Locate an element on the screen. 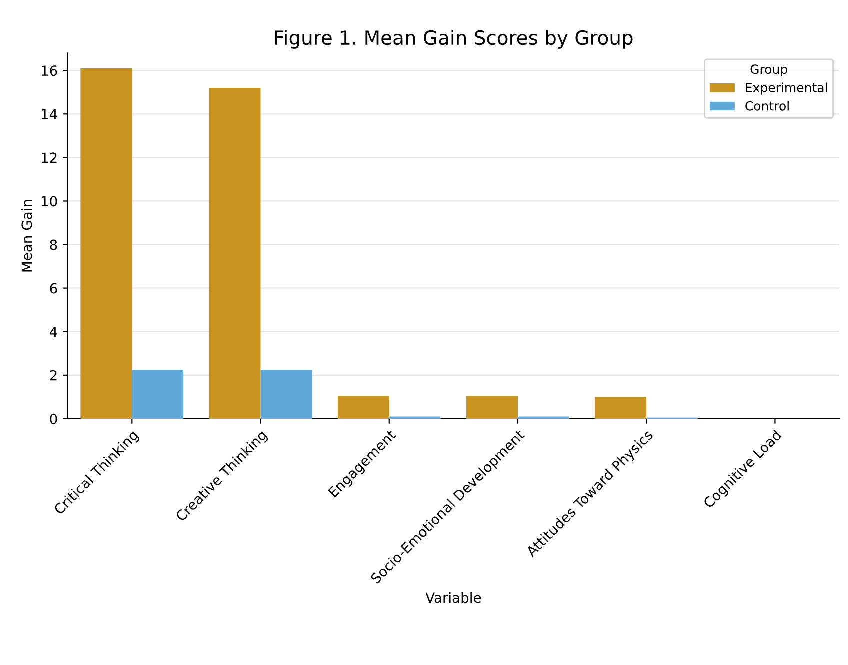 The height and width of the screenshot is (665, 848). y-tick-label: 10 is located at coordinates (50, 201).